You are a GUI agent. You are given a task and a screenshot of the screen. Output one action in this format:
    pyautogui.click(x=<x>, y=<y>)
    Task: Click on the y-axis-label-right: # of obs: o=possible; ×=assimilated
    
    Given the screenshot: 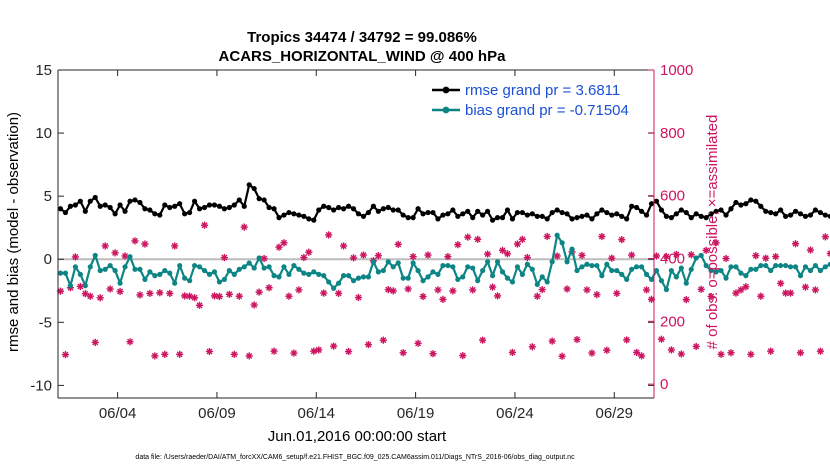 What is the action you would take?
    pyautogui.click(x=712, y=232)
    